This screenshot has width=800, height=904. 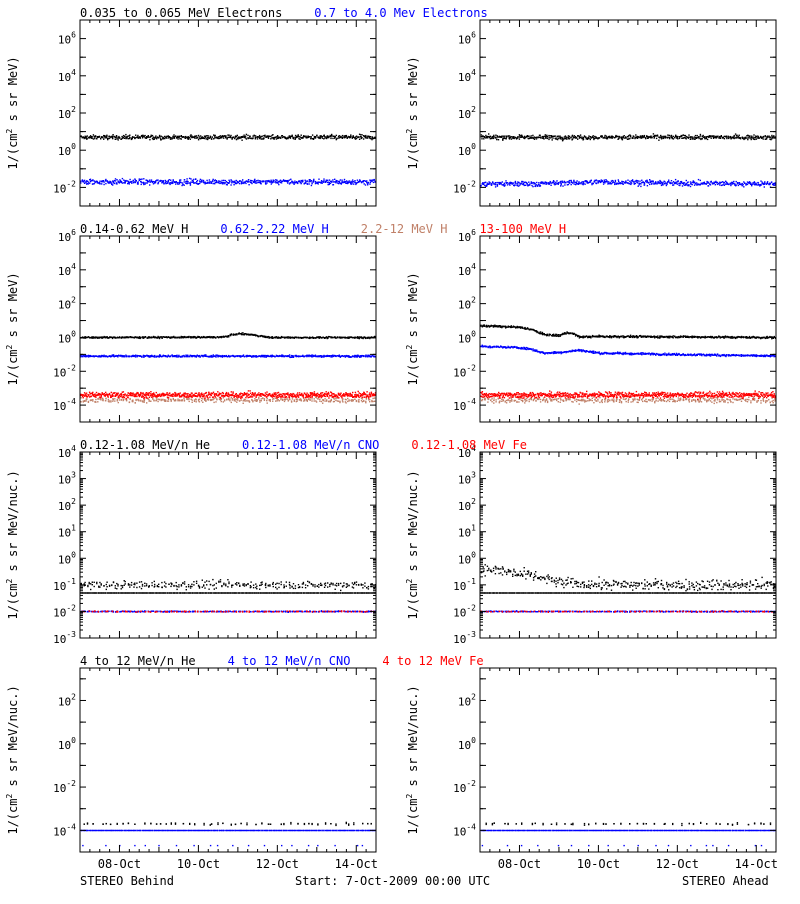 What do you see at coordinates (64, 187) in the screenshot?
I see `y-tick-label: 10-2` at bounding box center [64, 187].